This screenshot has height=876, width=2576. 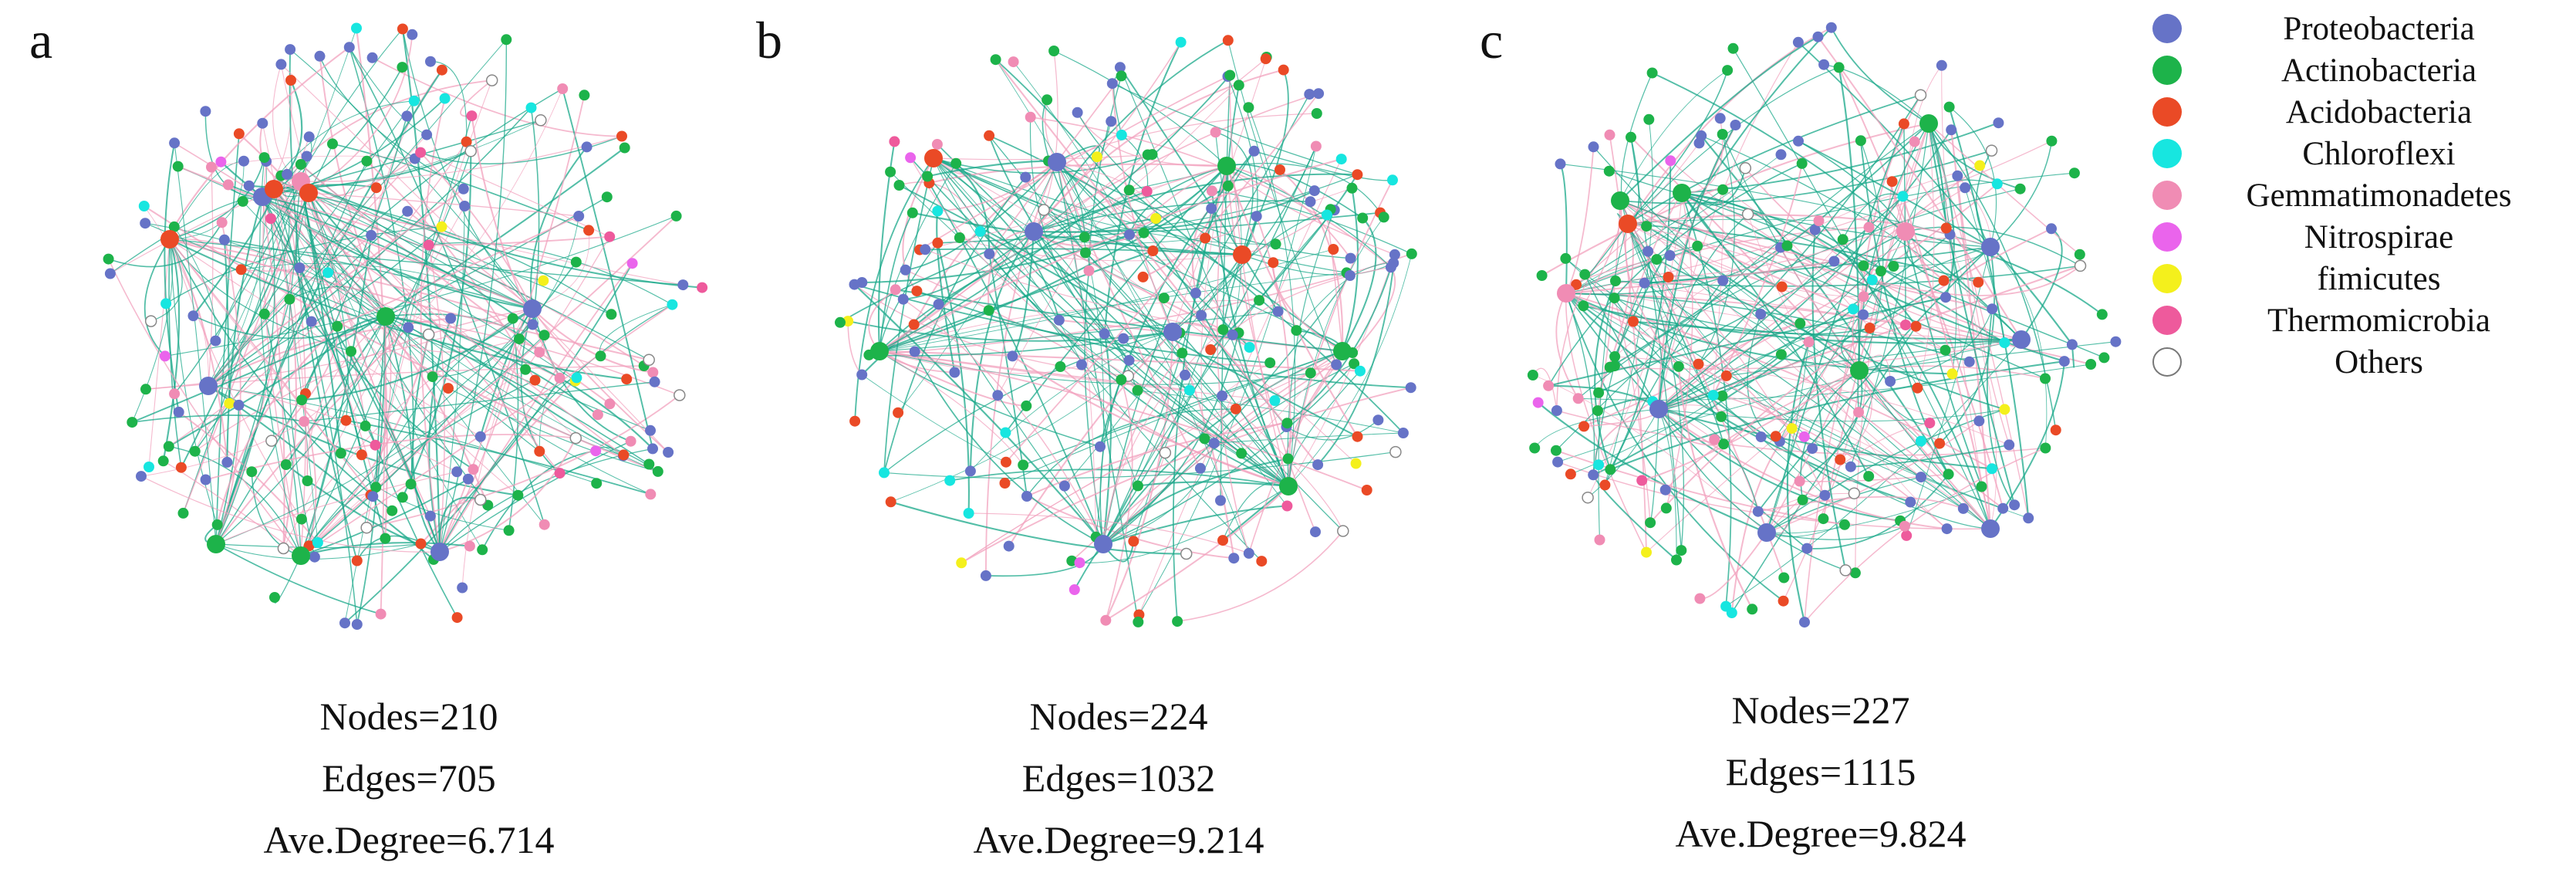 I want to click on legend-item-chloroflexi: Chloroflexi, so click(x=2364, y=153).